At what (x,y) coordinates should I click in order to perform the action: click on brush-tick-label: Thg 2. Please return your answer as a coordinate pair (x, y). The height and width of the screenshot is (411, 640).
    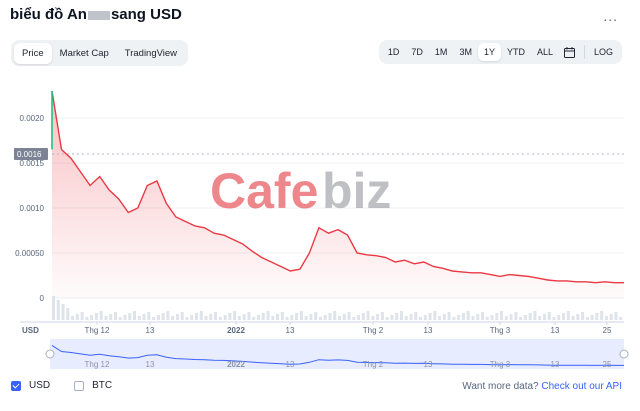
    Looking at the image, I should click on (373, 364).